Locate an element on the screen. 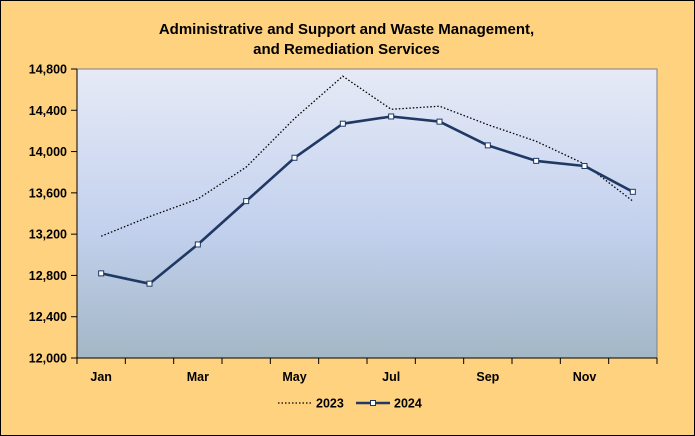 The width and height of the screenshot is (695, 436). y-tick-label: 12,800 is located at coordinates (48, 276).